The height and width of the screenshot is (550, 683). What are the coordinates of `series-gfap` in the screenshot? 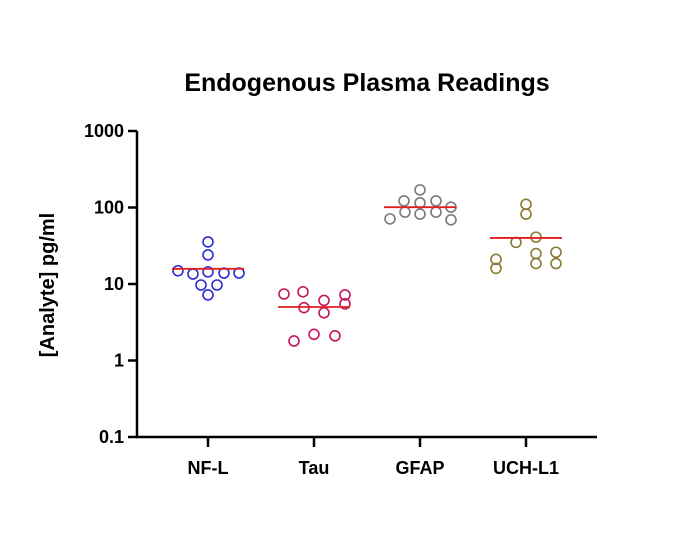 It's located at (420, 205).